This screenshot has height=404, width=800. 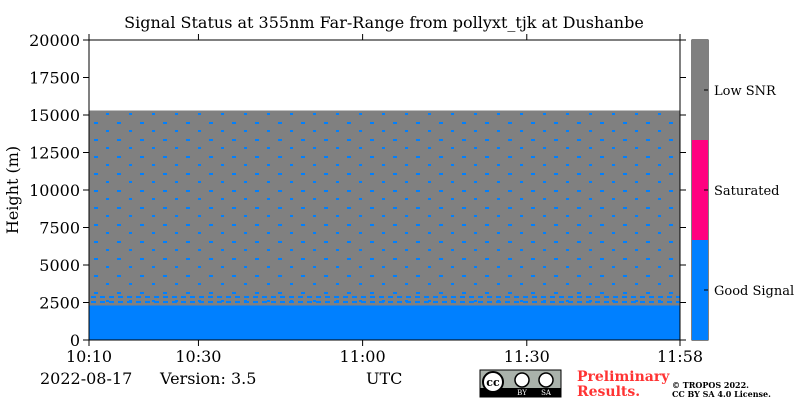 I want to click on y-tick-label: 0, so click(x=75, y=340).